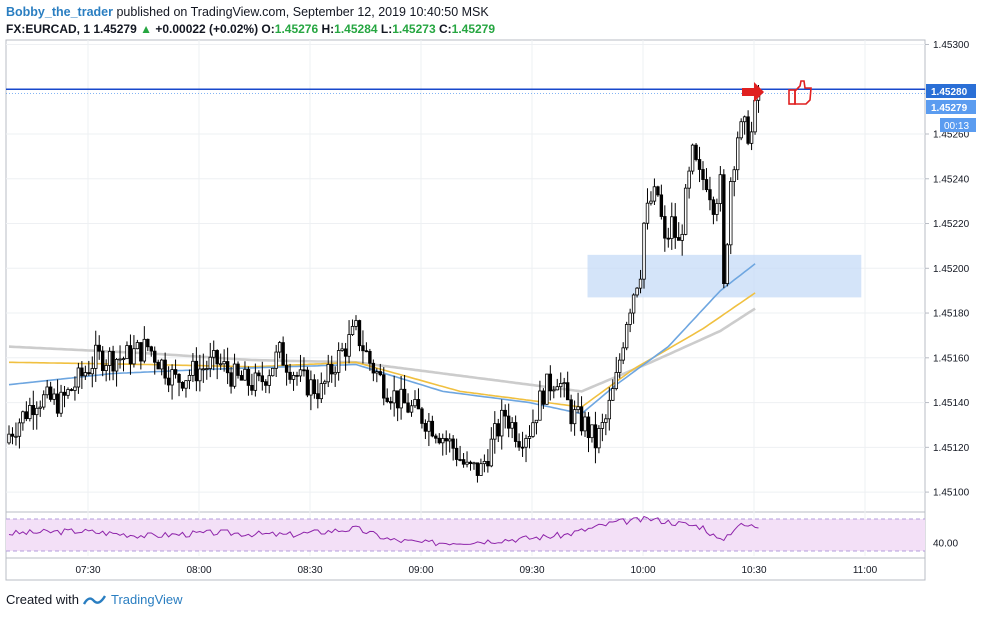 This screenshot has height=618, width=988. Describe the element at coordinates (445, 29) in the screenshot. I see `close-label: C:` at that location.